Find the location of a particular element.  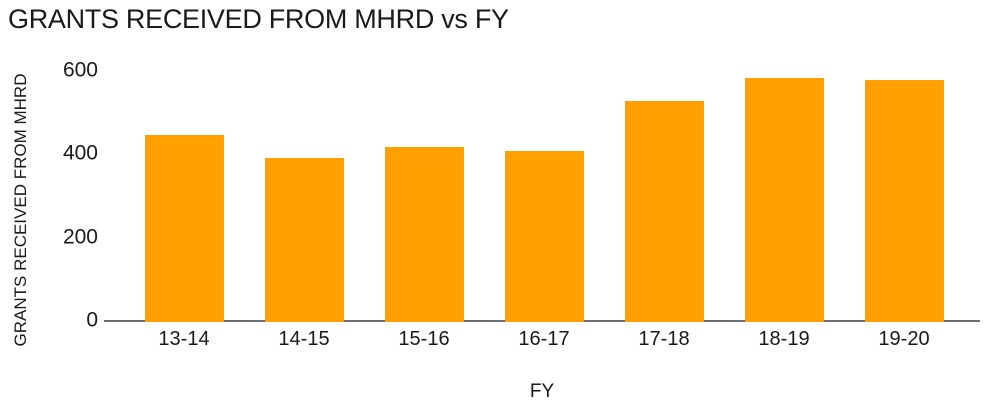

x-tick-label: 13-14 is located at coordinates (184, 339).